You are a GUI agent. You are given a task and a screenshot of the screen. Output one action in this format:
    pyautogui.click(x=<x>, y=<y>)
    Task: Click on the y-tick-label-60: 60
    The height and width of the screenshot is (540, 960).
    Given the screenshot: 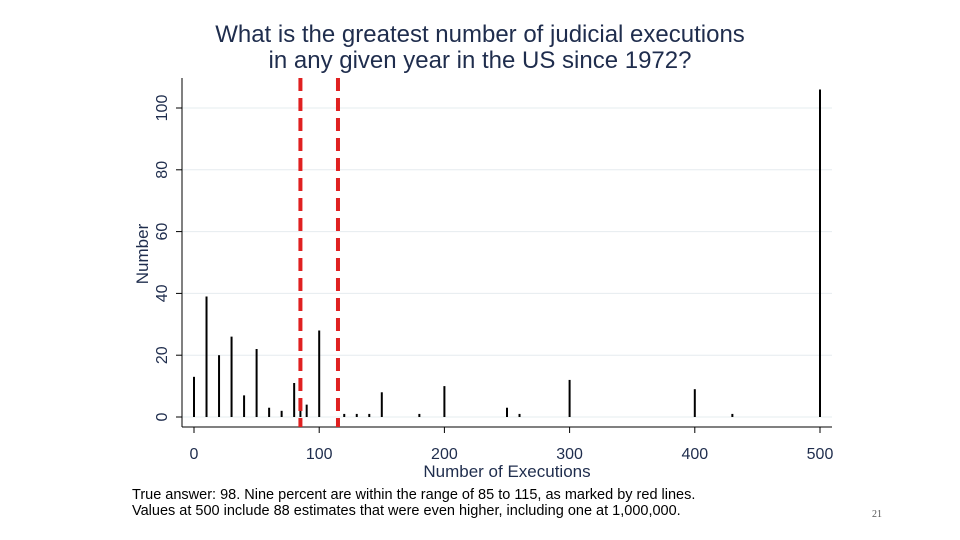 What is the action you would take?
    pyautogui.click(x=162, y=232)
    